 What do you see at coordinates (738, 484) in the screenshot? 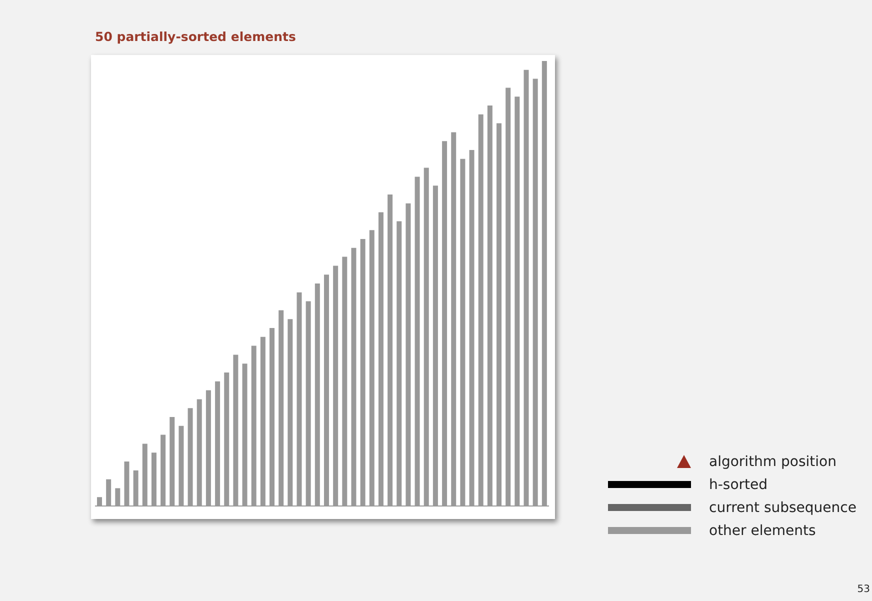
I see `text: h-sorted` at bounding box center [738, 484].